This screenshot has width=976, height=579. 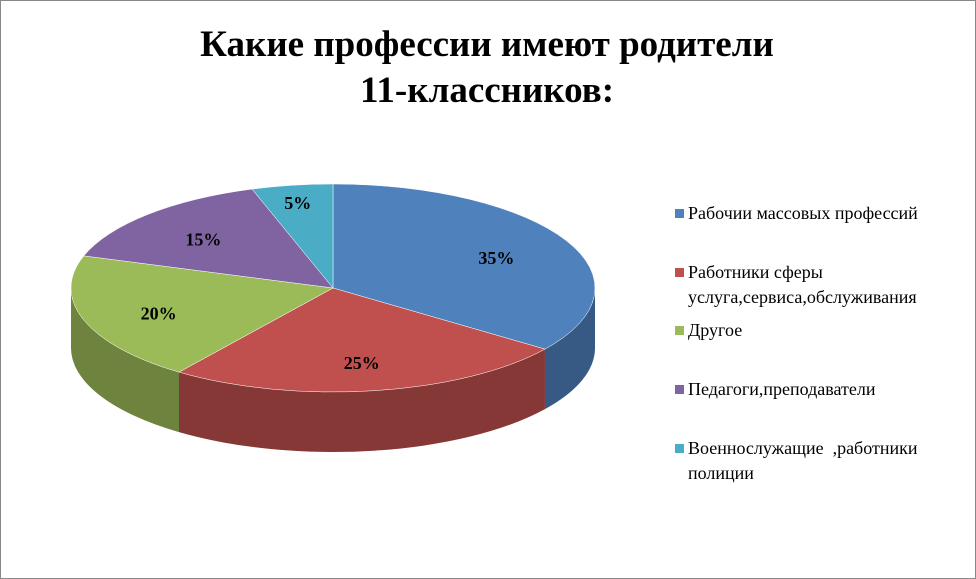 What do you see at coordinates (805, 460) in the screenshot?
I see `legend-label: Военнослужащие ,работники полиции` at bounding box center [805, 460].